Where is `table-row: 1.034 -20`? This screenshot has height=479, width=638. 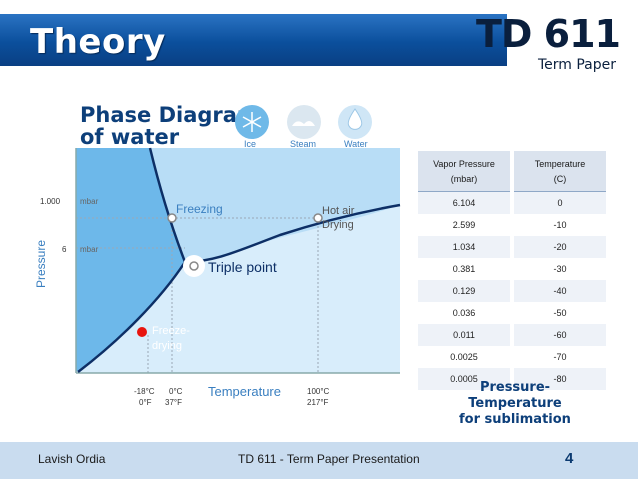 table-row: 1.034 -20 is located at coordinates (512, 247).